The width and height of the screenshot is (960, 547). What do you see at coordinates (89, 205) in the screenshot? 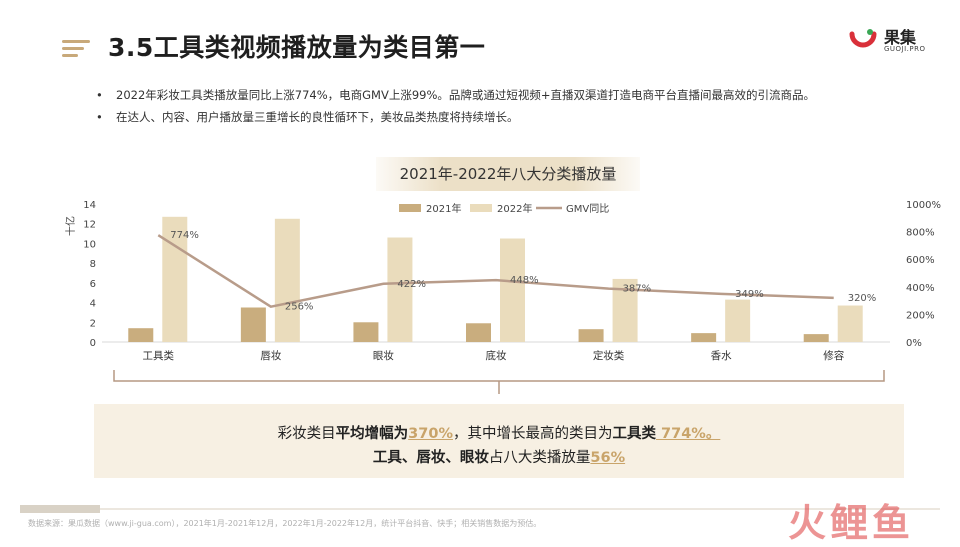
I see `y-tick-label: 14` at bounding box center [89, 205].